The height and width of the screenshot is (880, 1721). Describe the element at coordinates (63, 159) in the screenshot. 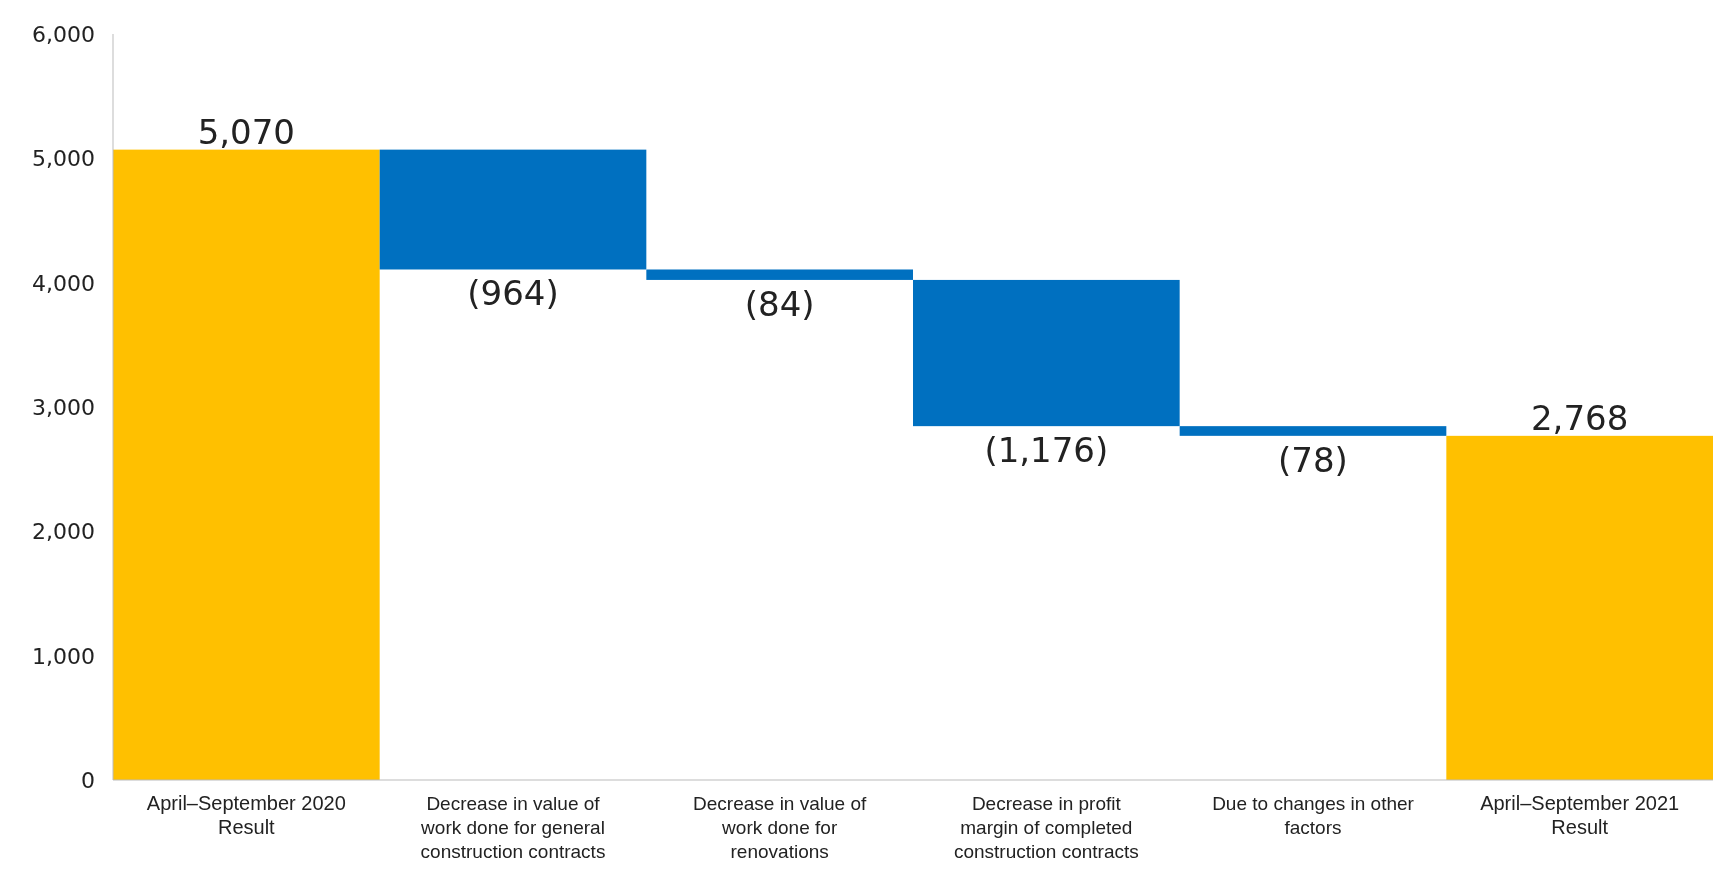

I see `y-tick-label: 5,000` at that location.